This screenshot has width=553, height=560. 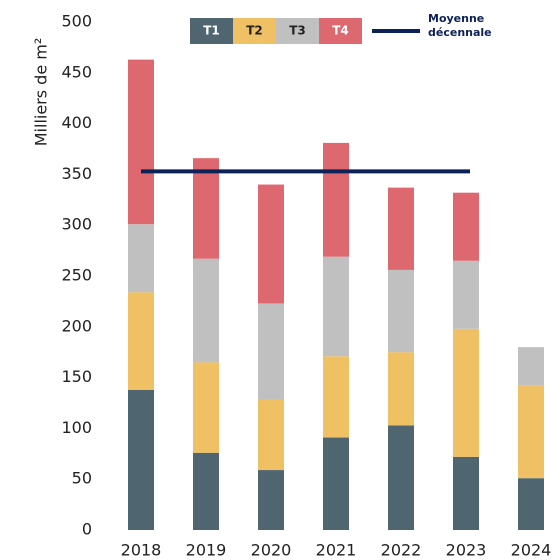 What do you see at coordinates (76, 427) in the screenshot?
I see `y-tick-label: 100` at bounding box center [76, 427].